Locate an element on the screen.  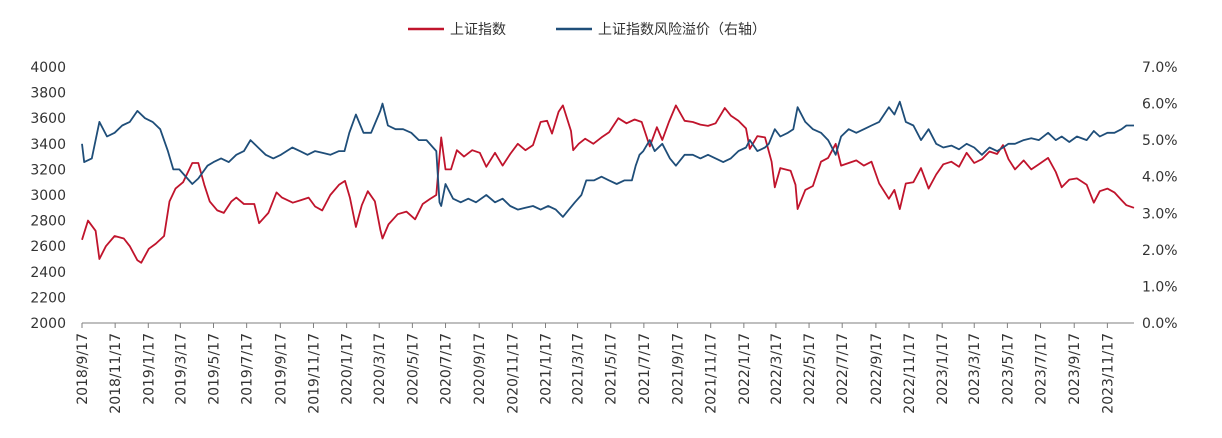
x-tick-label: 2019/1/17 is located at coordinates (149, 369).